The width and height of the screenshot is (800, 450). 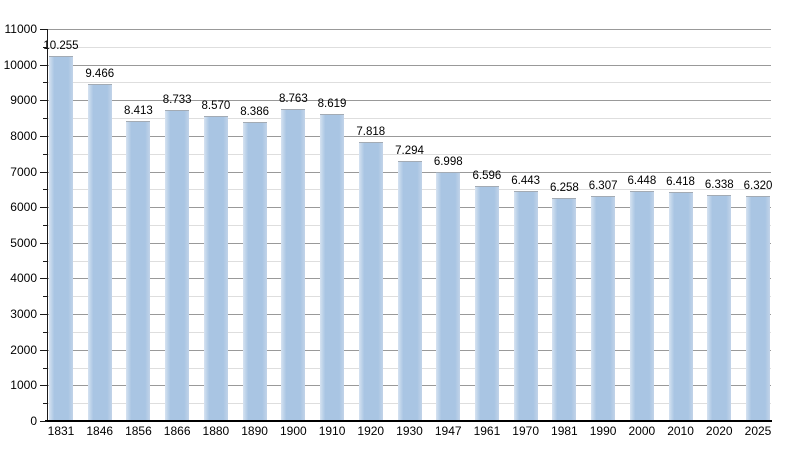 What do you see at coordinates (719, 431) in the screenshot?
I see `x-axis-label: 2020` at bounding box center [719, 431].